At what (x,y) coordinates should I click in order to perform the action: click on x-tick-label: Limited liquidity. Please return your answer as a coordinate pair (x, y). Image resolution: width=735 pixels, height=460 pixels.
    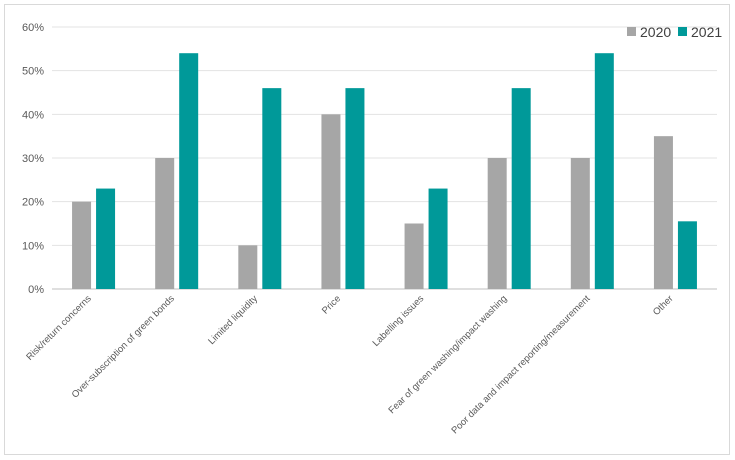
    Looking at the image, I should click on (233, 320).